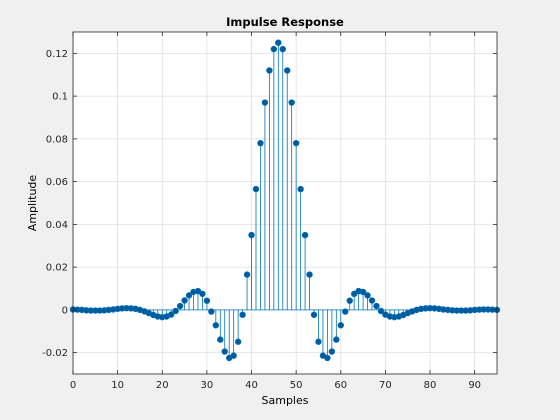 This screenshot has height=420, width=560. What do you see at coordinates (207, 385) in the screenshot?
I see `x-tick-label: 30` at bounding box center [207, 385].